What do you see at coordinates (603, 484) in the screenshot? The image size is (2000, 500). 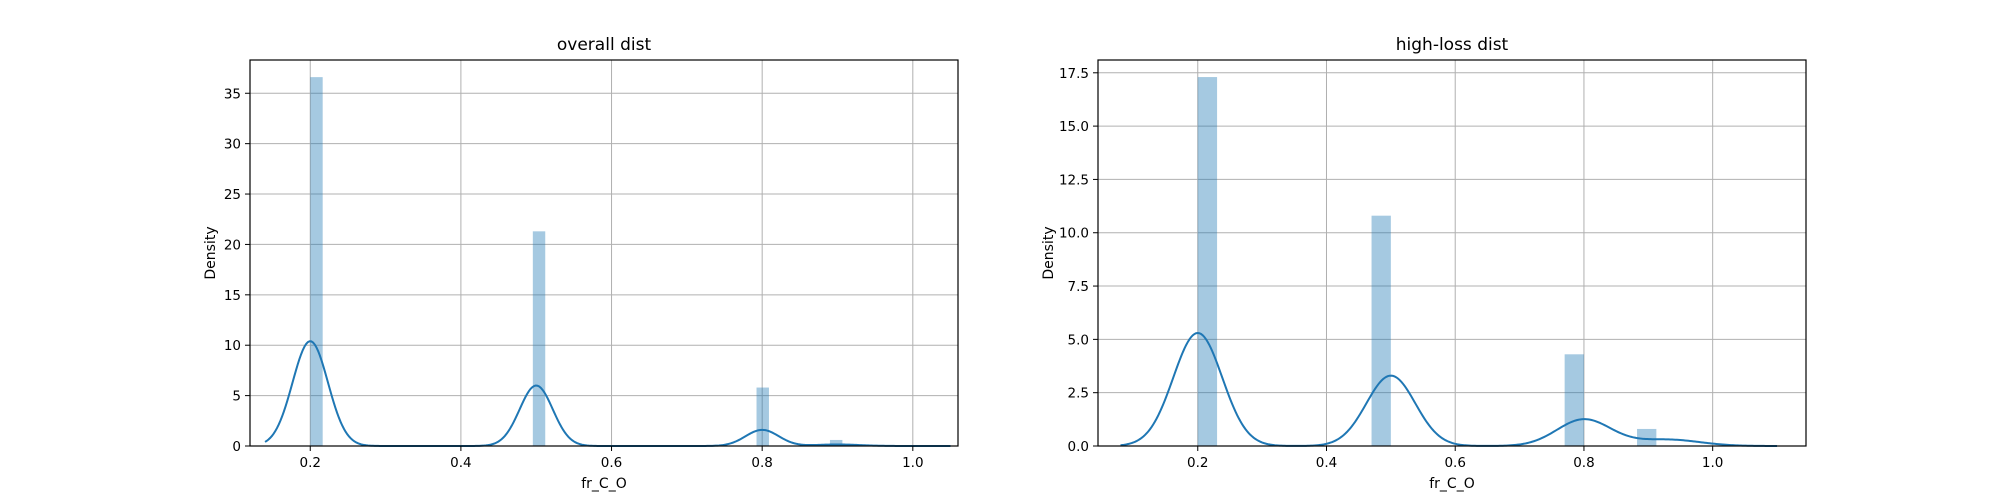 I see `overall-dist-x-axis-label: fr_C_O` at bounding box center [603, 484].